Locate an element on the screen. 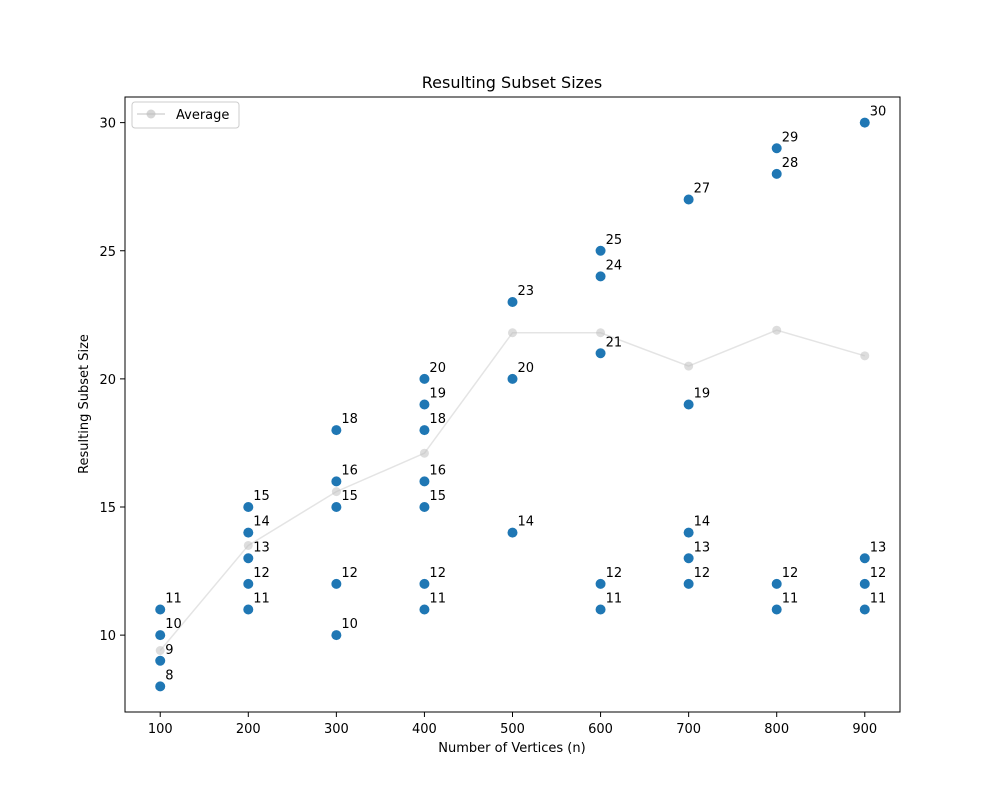 This screenshot has width=1000, height=800. point-label: 9 is located at coordinates (169, 650).